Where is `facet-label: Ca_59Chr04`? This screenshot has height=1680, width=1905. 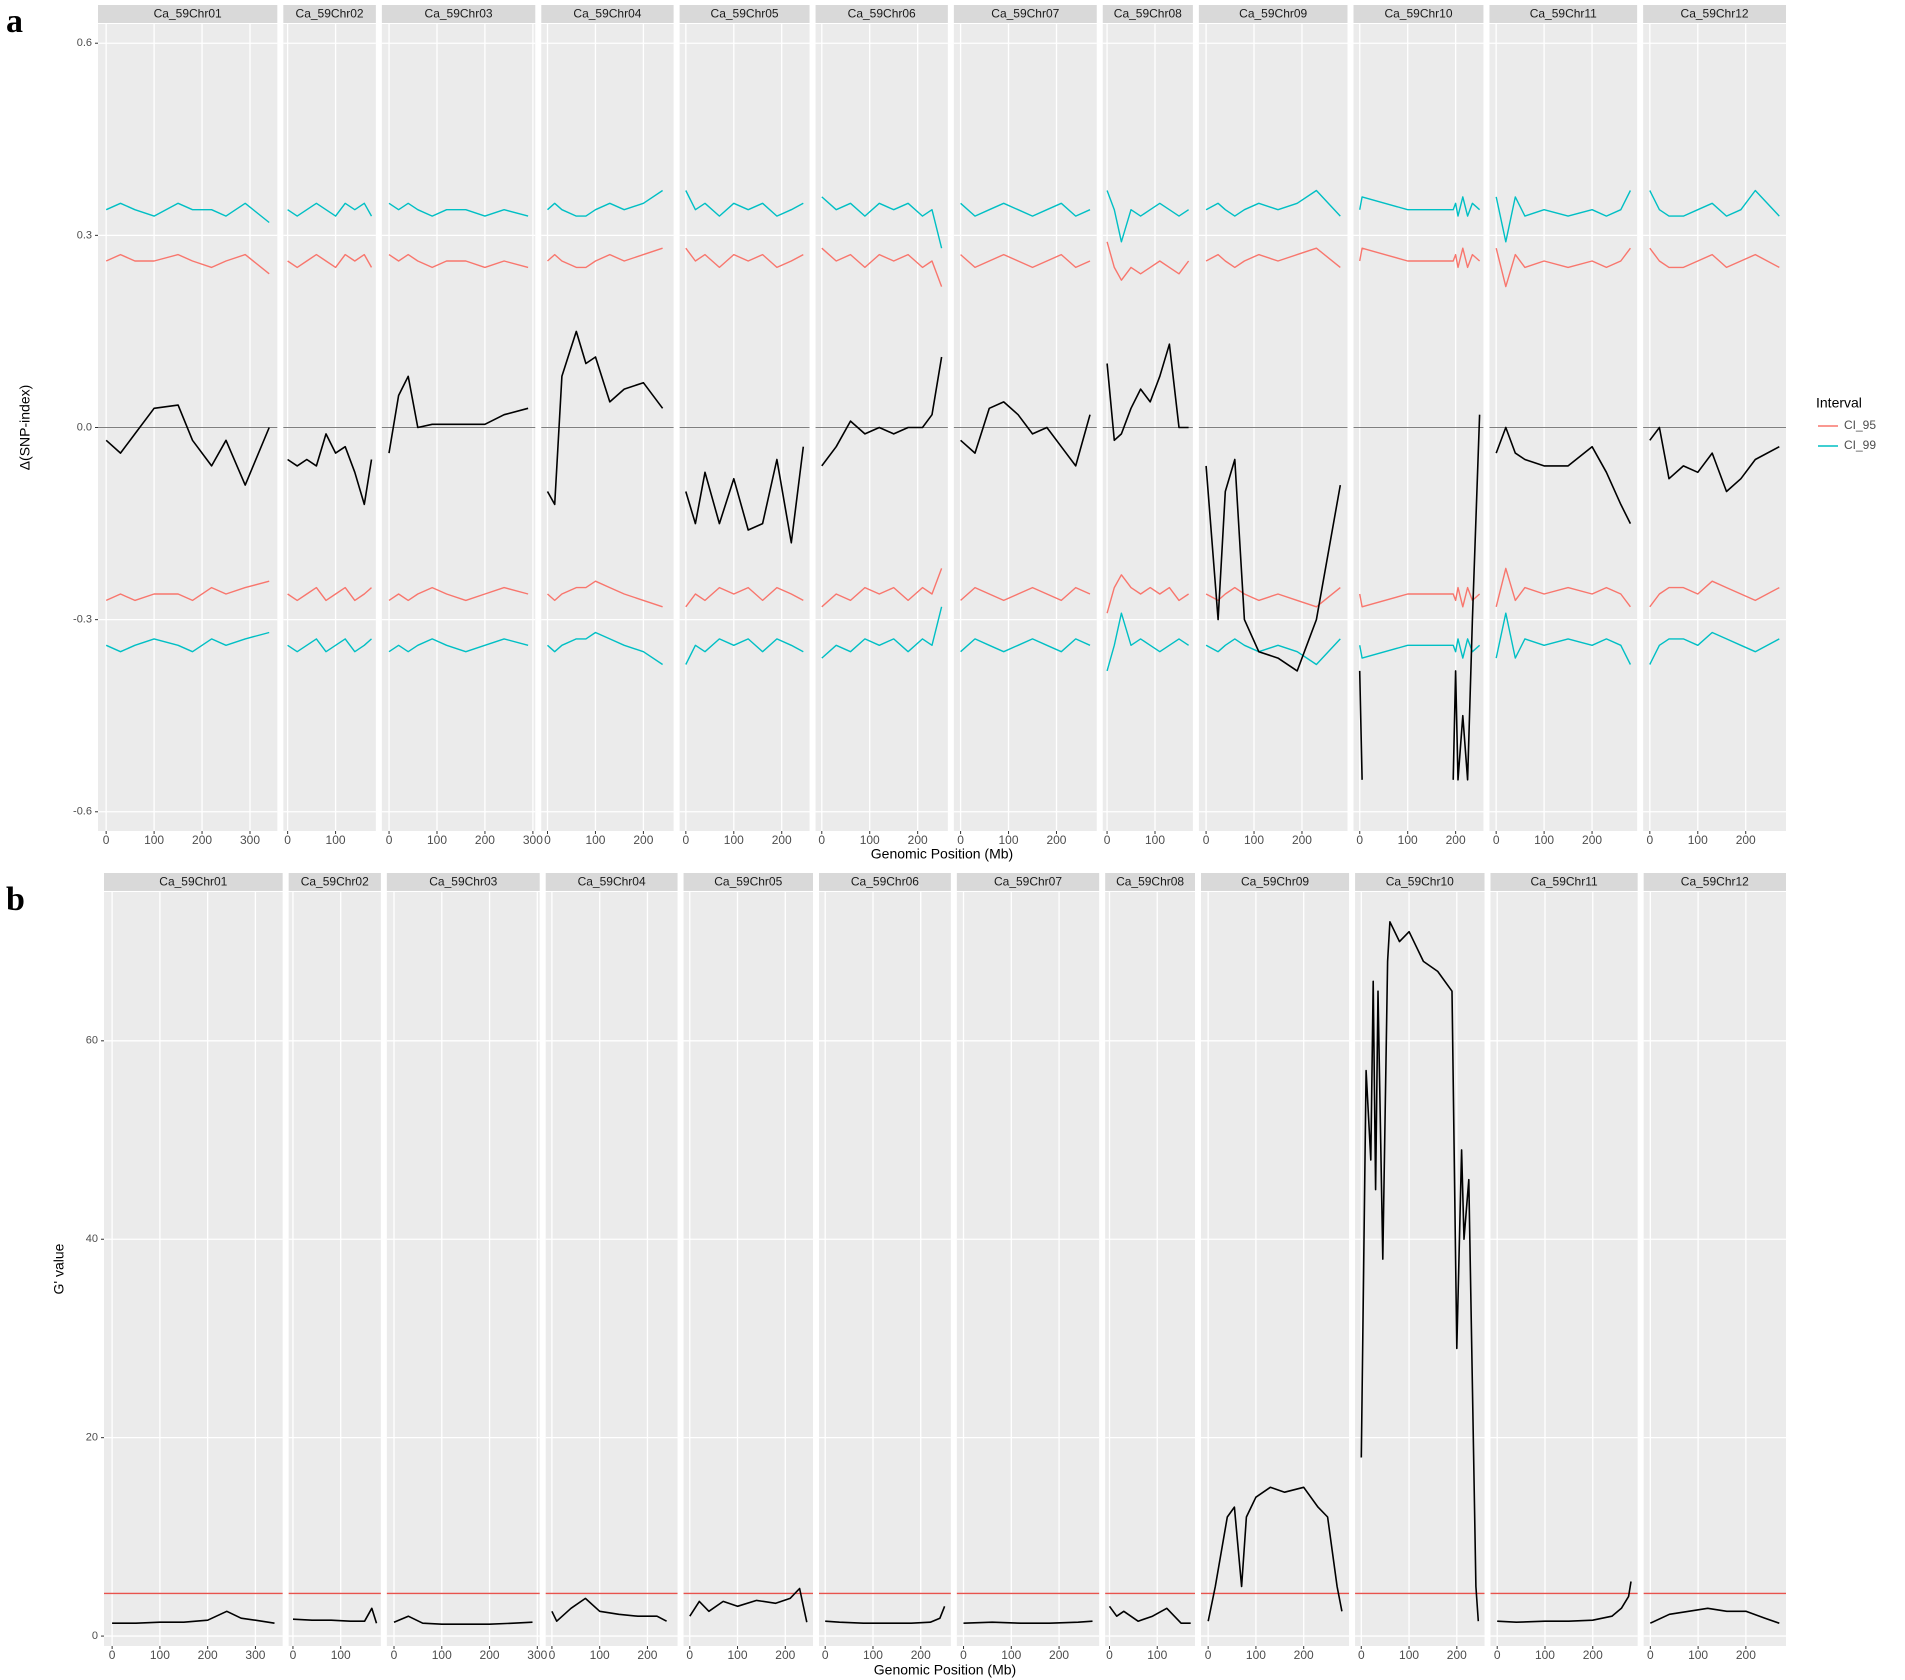
facet-label: Ca_59Chr04 is located at coordinates (607, 14).